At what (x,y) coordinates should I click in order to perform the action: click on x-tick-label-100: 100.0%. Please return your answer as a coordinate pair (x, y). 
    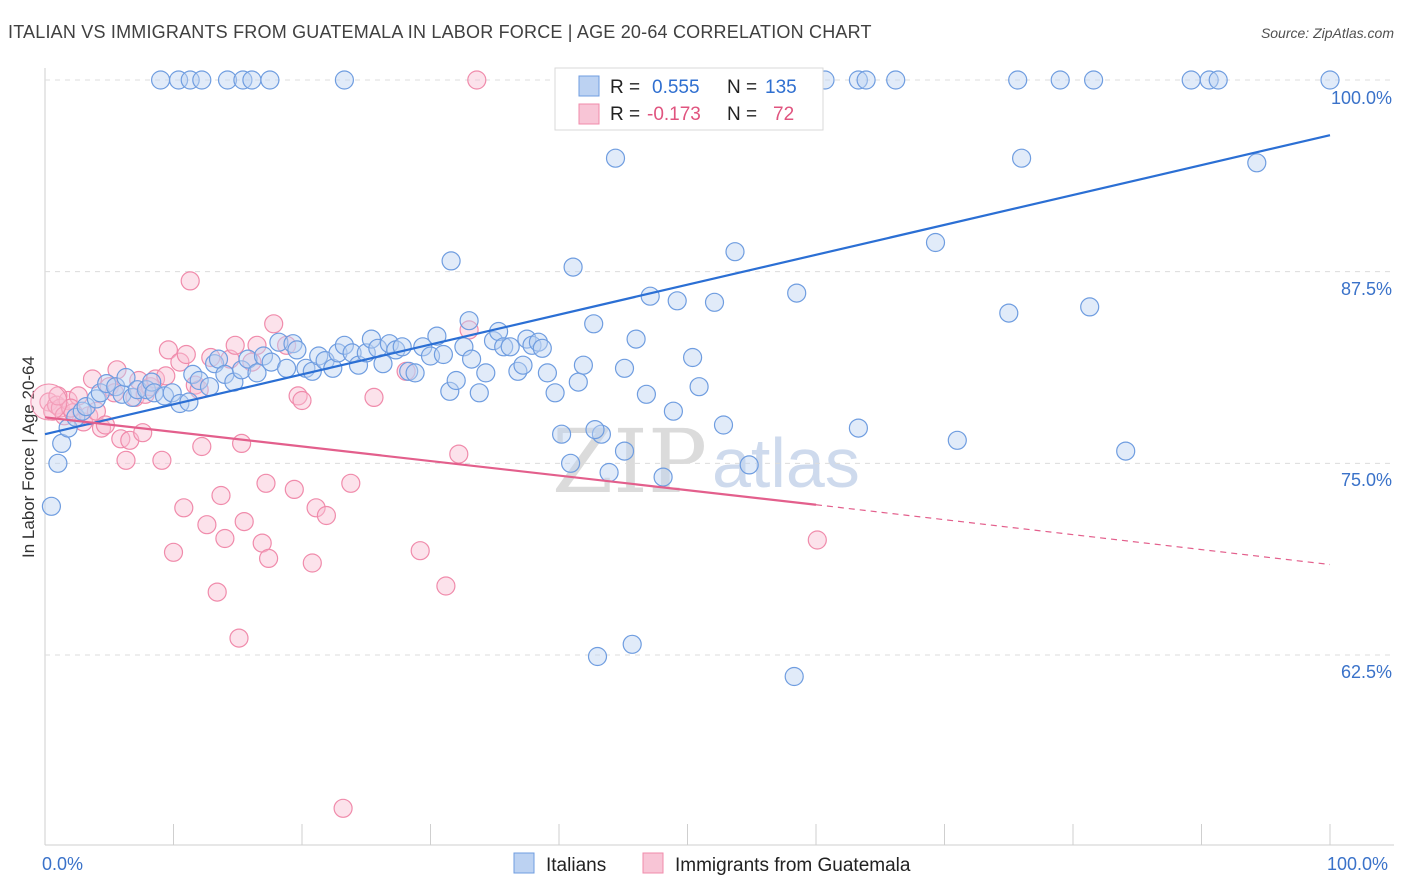
    Looking at the image, I should click on (1357, 864).